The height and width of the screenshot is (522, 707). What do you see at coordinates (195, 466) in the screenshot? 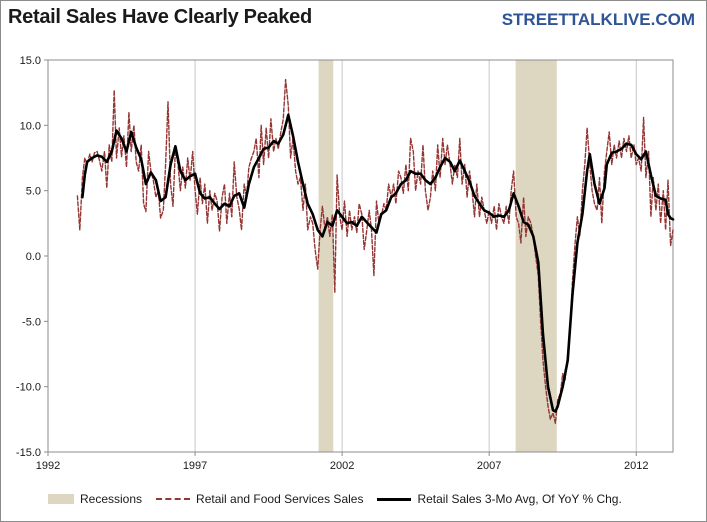
I see `x-tick-label: 1997` at bounding box center [195, 466].